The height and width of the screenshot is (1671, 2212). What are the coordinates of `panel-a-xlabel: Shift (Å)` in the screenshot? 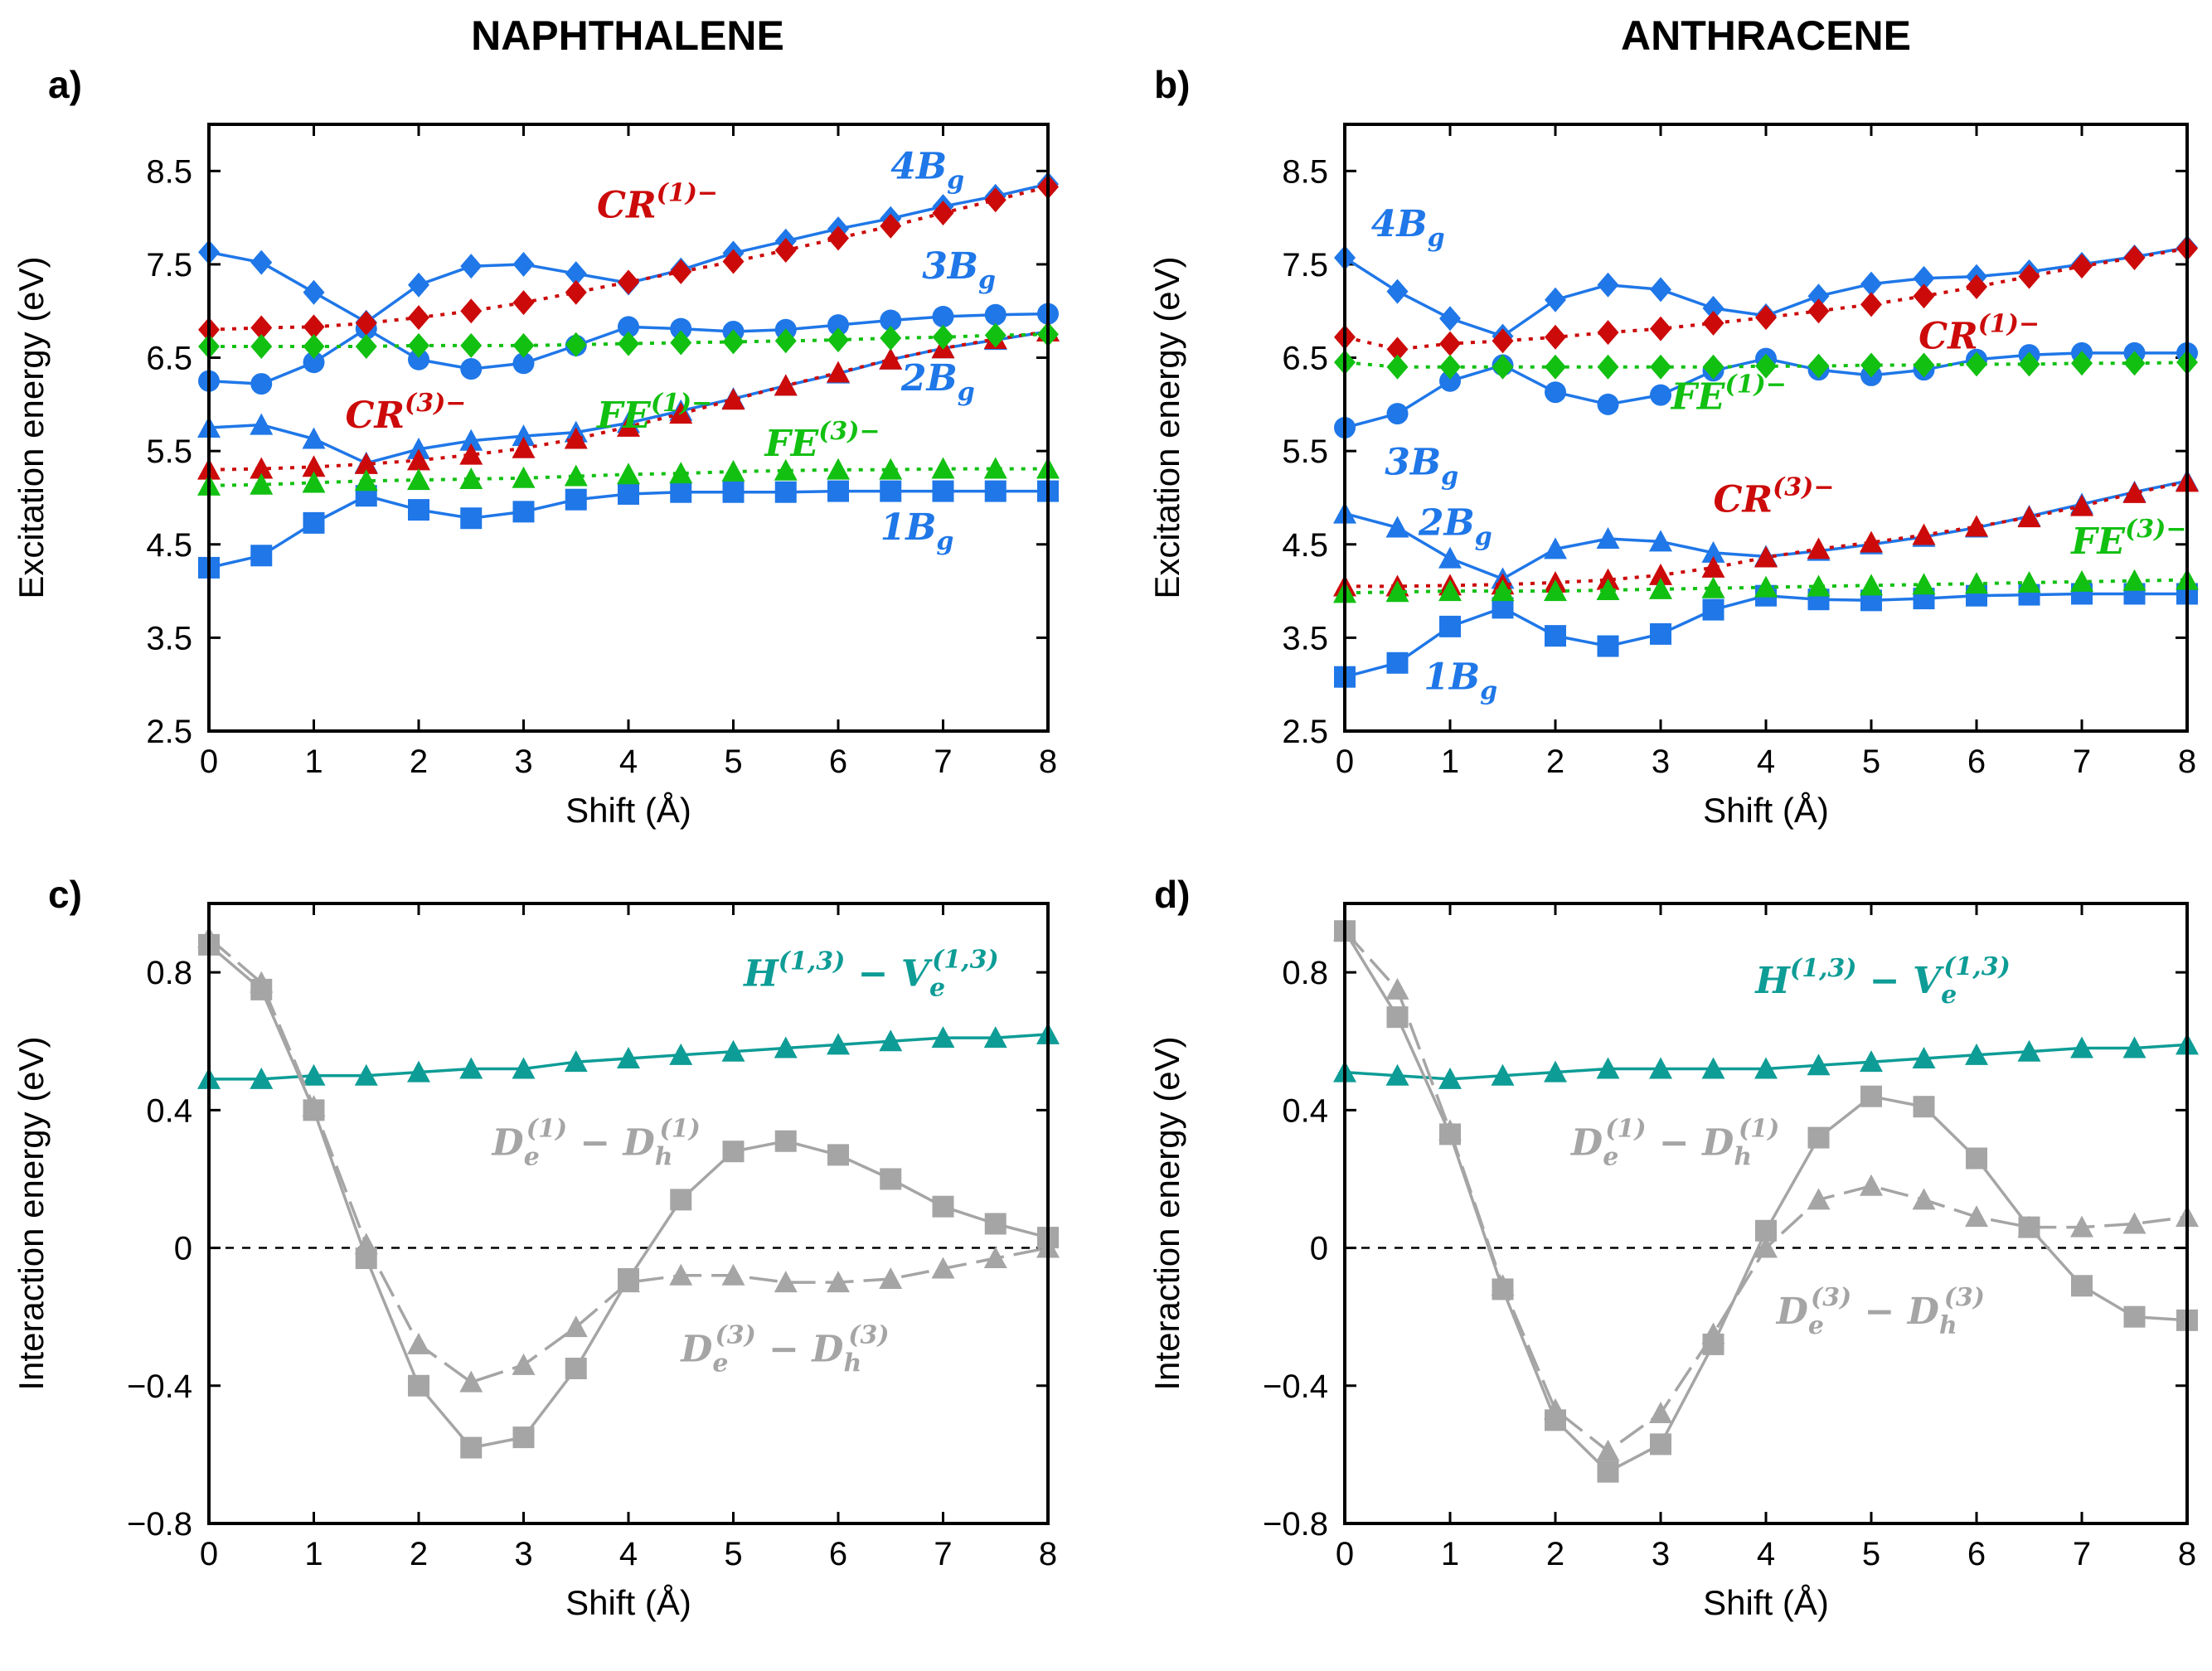 It's located at (628, 810).